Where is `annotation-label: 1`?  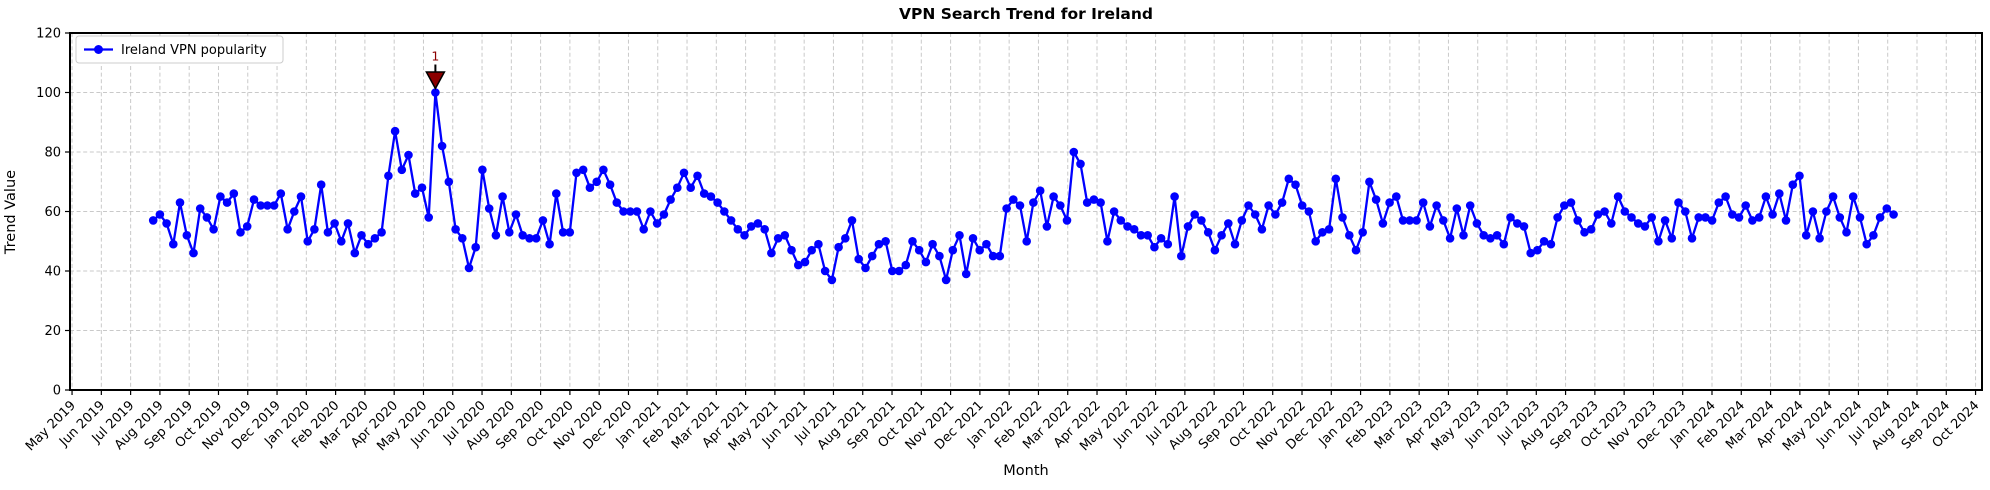 annotation-label: 1 is located at coordinates (435, 56).